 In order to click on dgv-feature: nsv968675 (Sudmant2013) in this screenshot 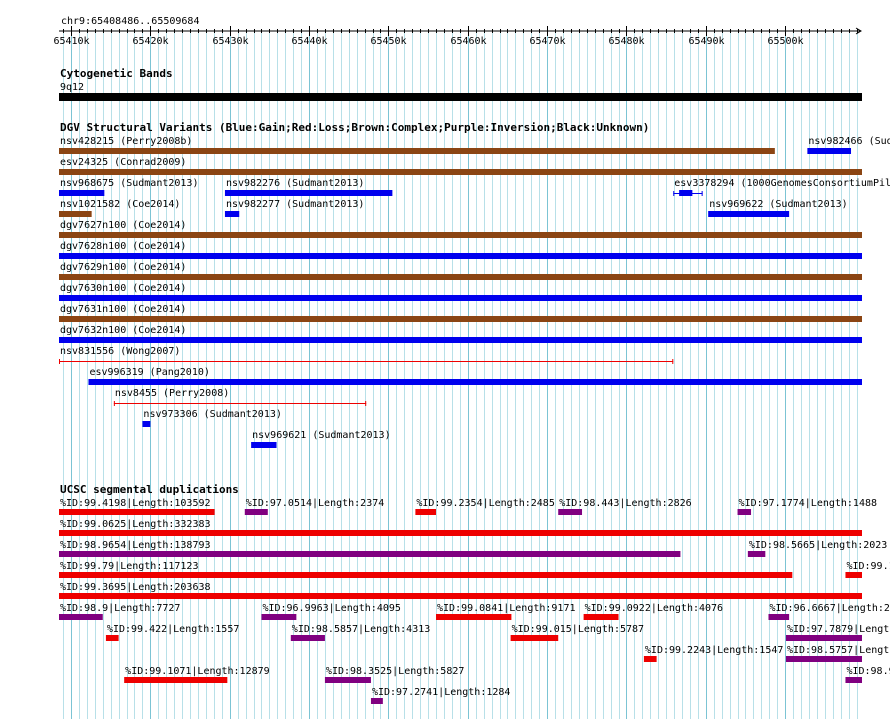, I will do `click(128, 187)`.